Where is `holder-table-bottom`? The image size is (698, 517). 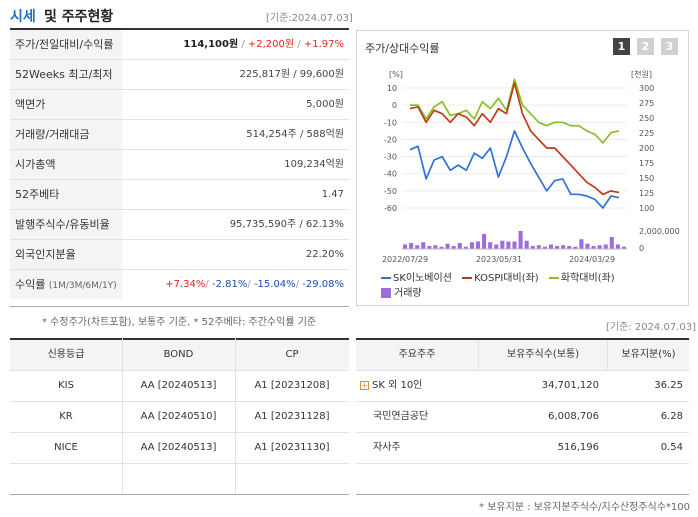 holder-table-bottom is located at coordinates (522, 494).